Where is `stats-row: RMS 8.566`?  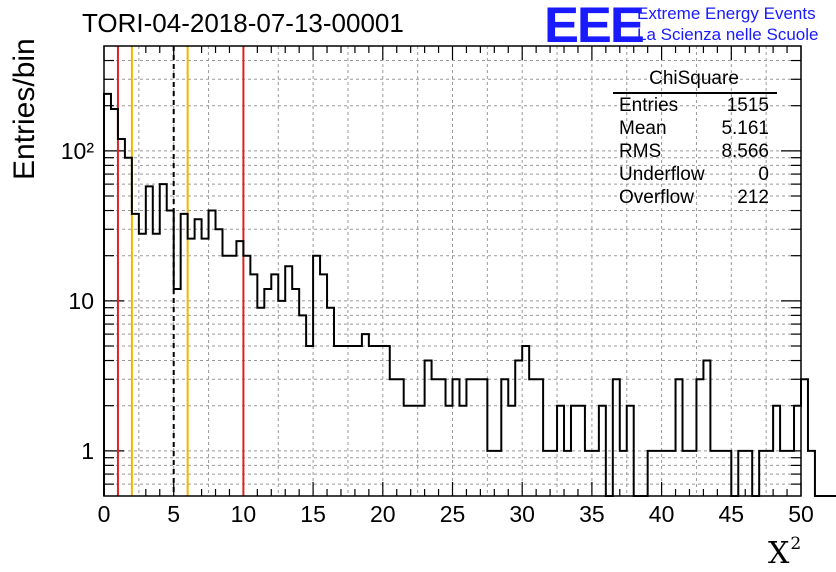
stats-row: RMS 8.566 is located at coordinates (694, 151).